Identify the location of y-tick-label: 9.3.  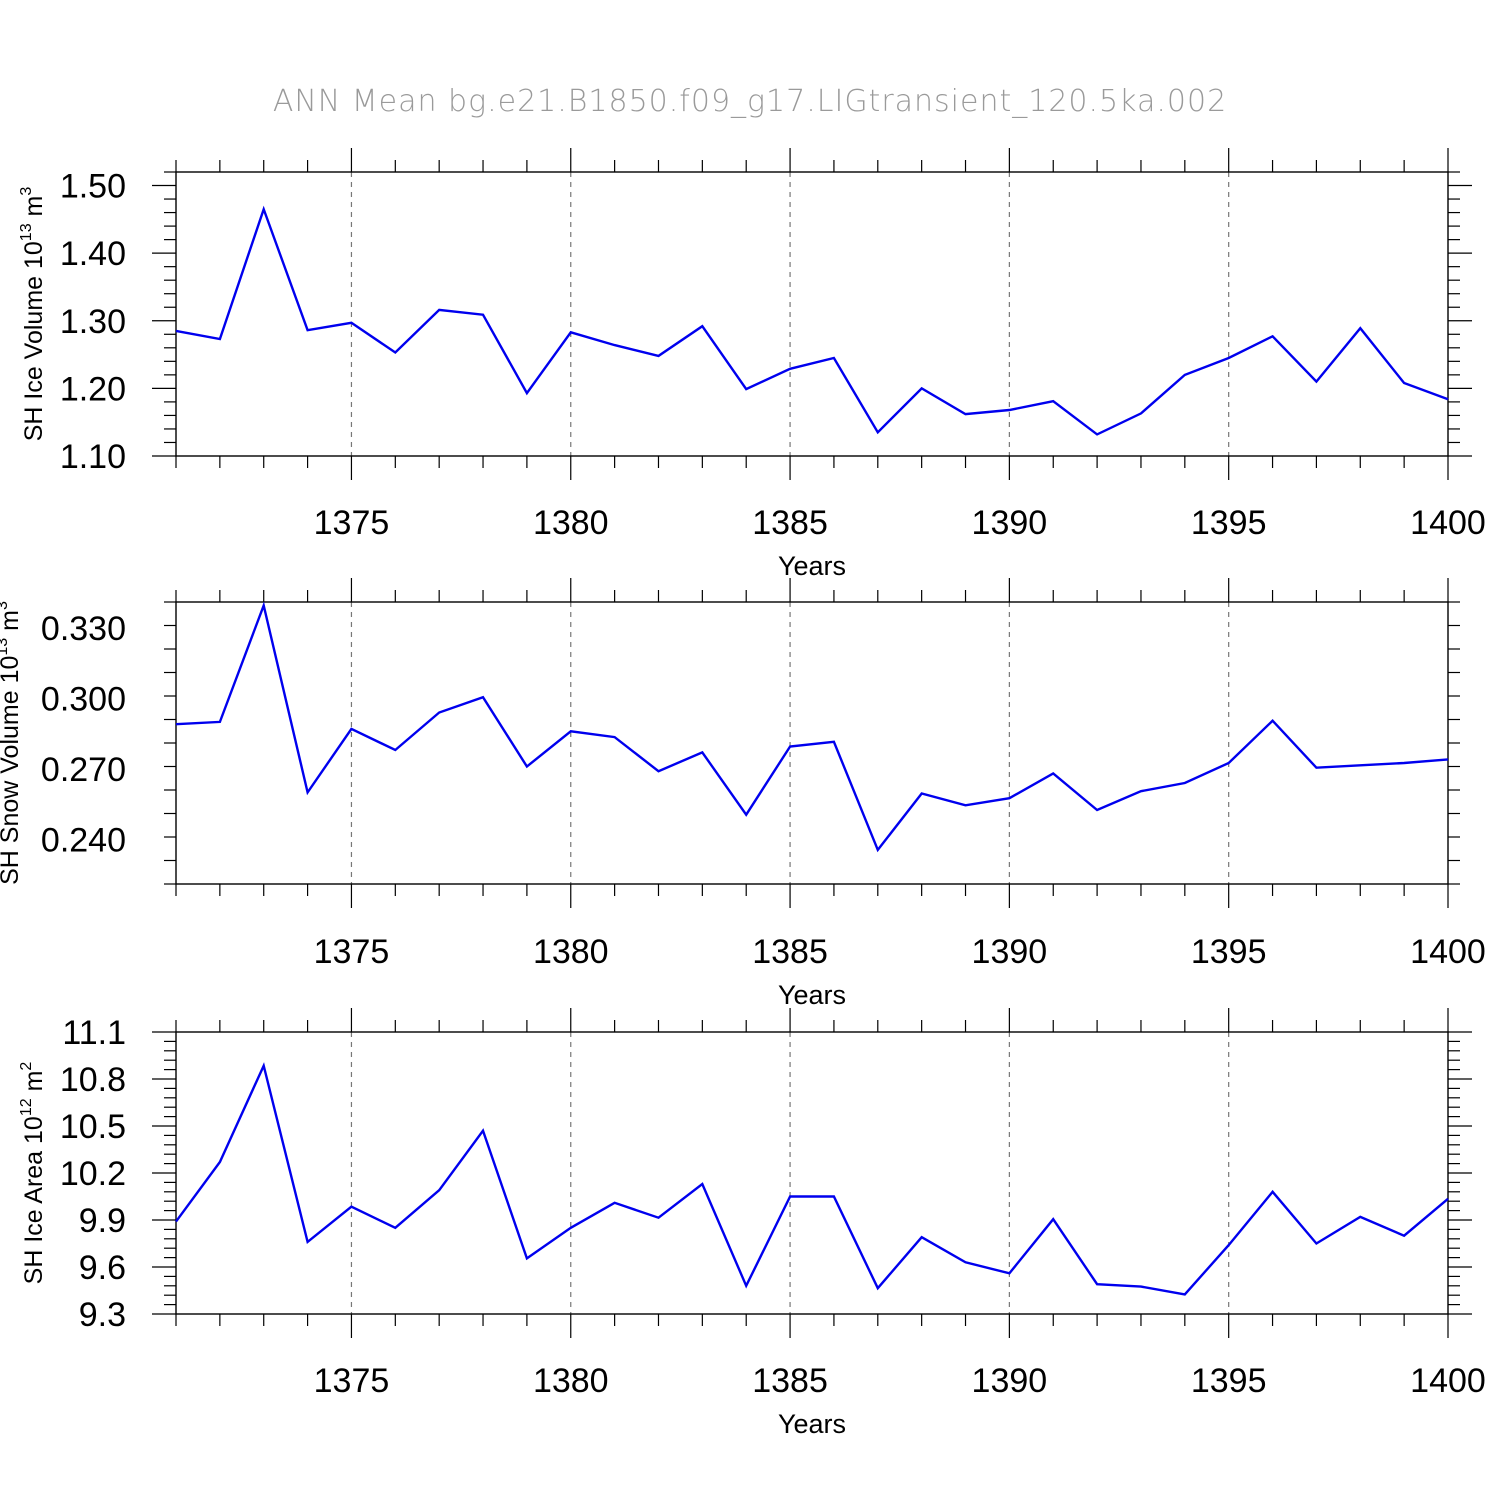
(102, 1315).